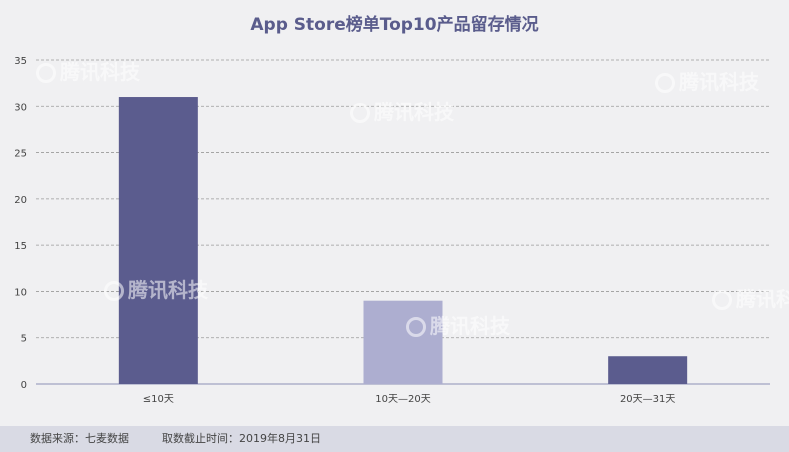  I want to click on y-tick-label: 35, so click(20, 61).